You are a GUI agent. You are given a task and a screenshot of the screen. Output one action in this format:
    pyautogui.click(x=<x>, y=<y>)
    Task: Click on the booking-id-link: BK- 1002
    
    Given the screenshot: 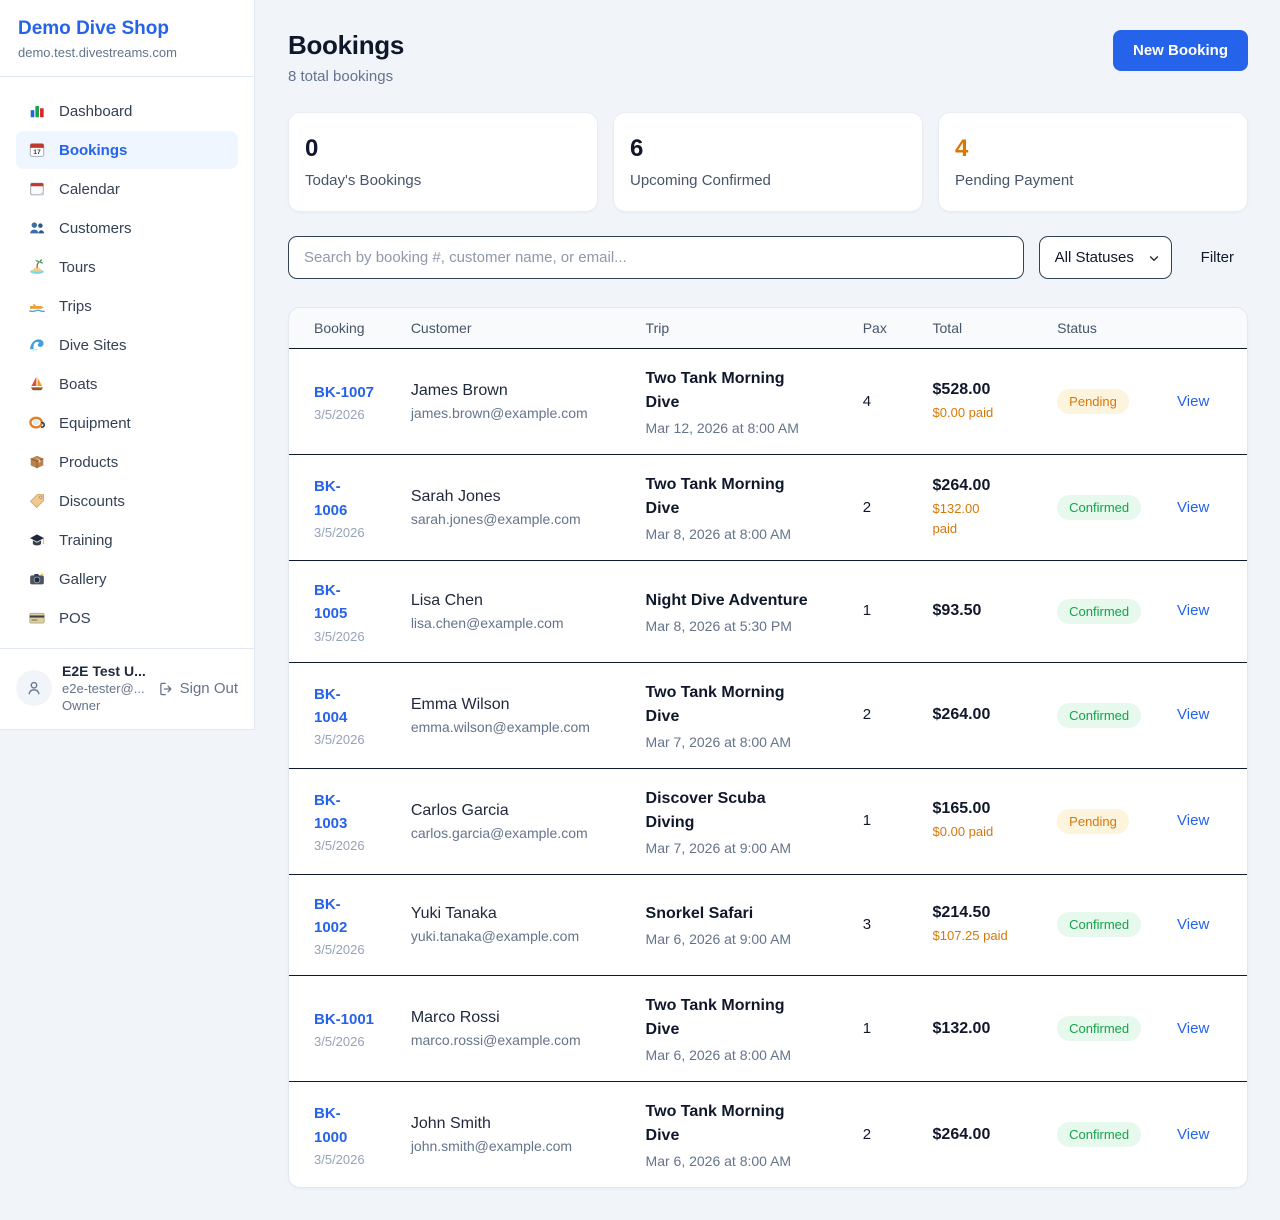 What is the action you would take?
    pyautogui.click(x=331, y=915)
    